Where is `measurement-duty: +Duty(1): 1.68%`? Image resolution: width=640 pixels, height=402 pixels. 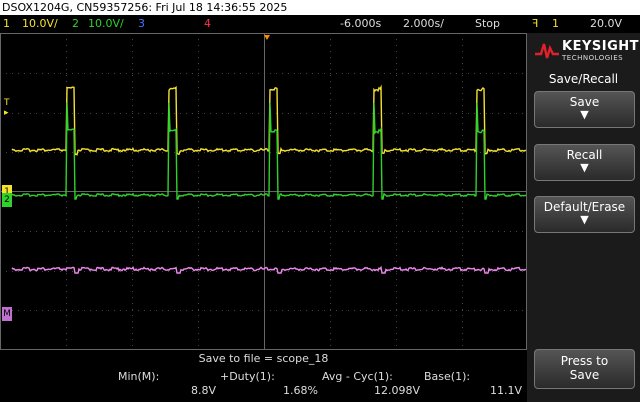 measurement-duty: +Duty(1): 1.68% is located at coordinates (269, 383).